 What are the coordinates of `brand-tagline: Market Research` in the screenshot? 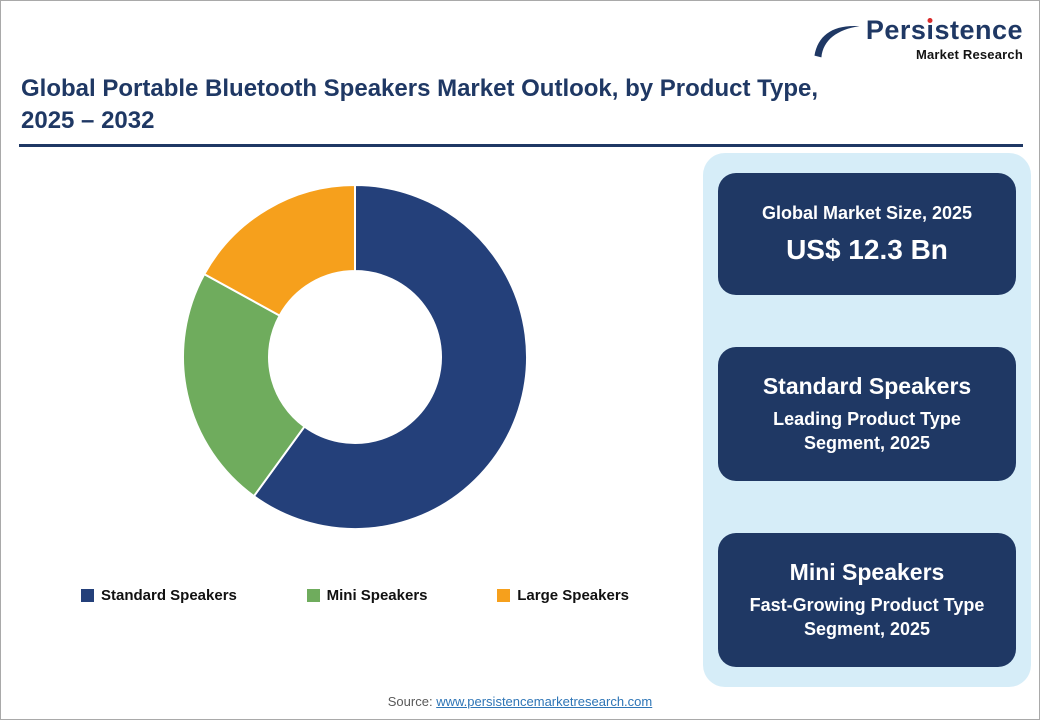 It's located at (969, 54).